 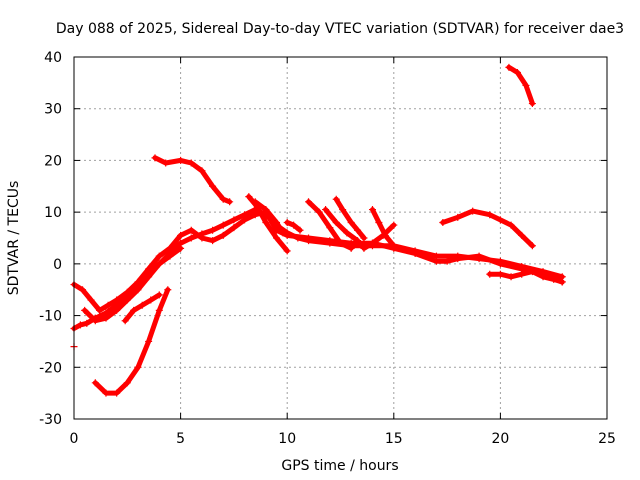 I want to click on y-tick-label: 20, so click(x=53, y=161).